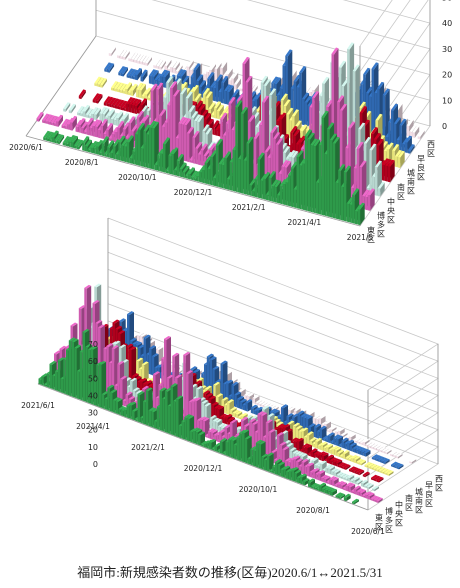 The width and height of the screenshot is (460, 588). I want to click on svg-text: 東, so click(371, 230).